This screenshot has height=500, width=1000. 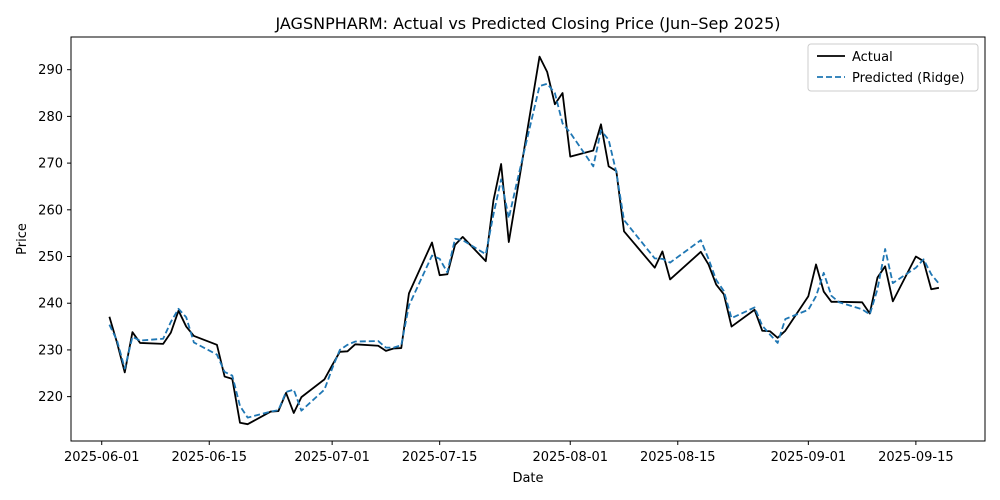 What do you see at coordinates (54, 234) in the screenshot?
I see `y-axis: 220 230 240 250 260 270 280 290` at bounding box center [54, 234].